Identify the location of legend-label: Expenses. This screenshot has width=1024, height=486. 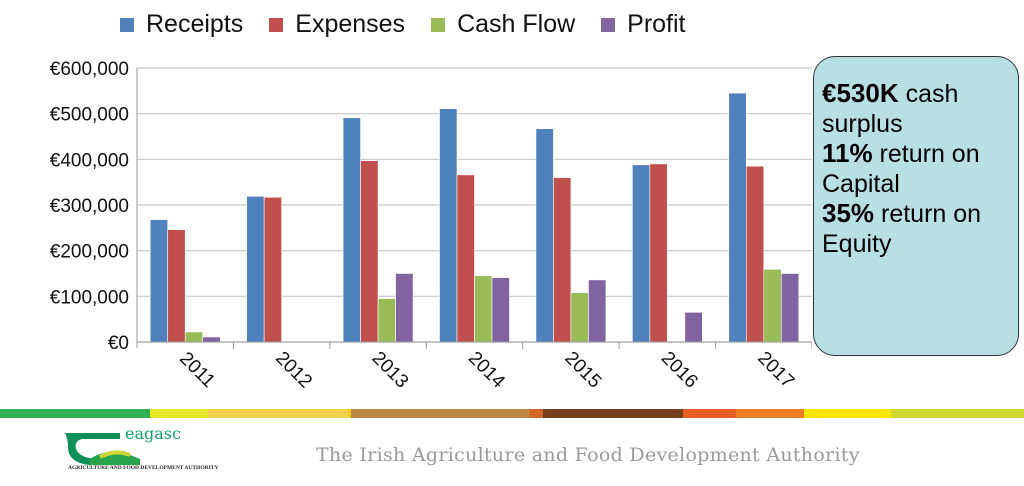
(350, 24).